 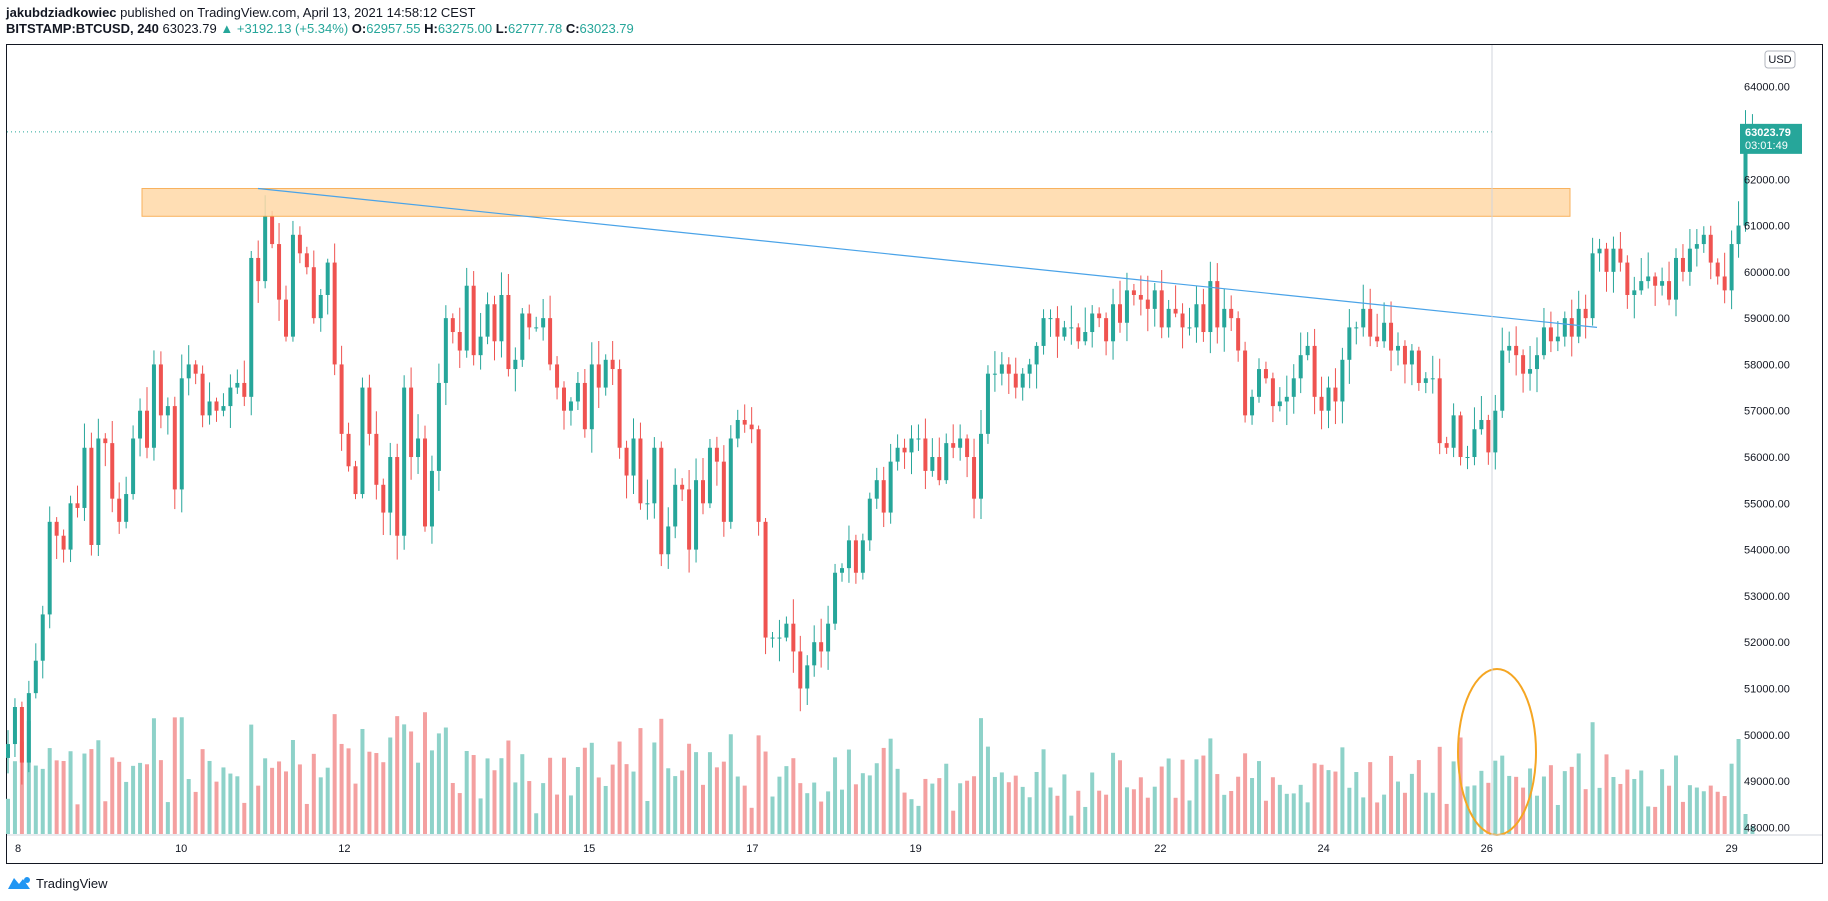 What do you see at coordinates (1766, 146) in the screenshot?
I see `countdown-label: 03:01:49` at bounding box center [1766, 146].